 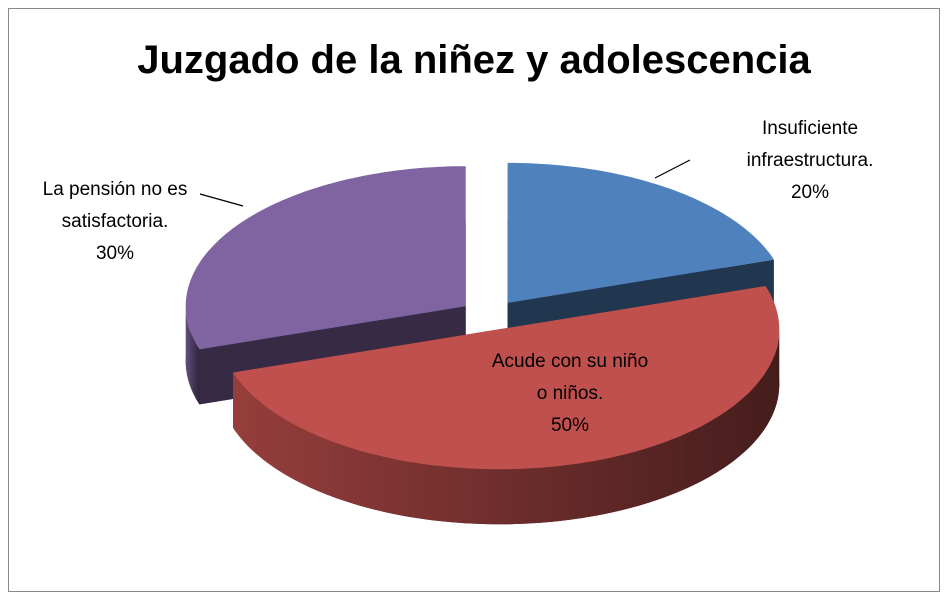 What do you see at coordinates (570, 377) in the screenshot?
I see `data-label-category: Acude con su niño o niños.` at bounding box center [570, 377].